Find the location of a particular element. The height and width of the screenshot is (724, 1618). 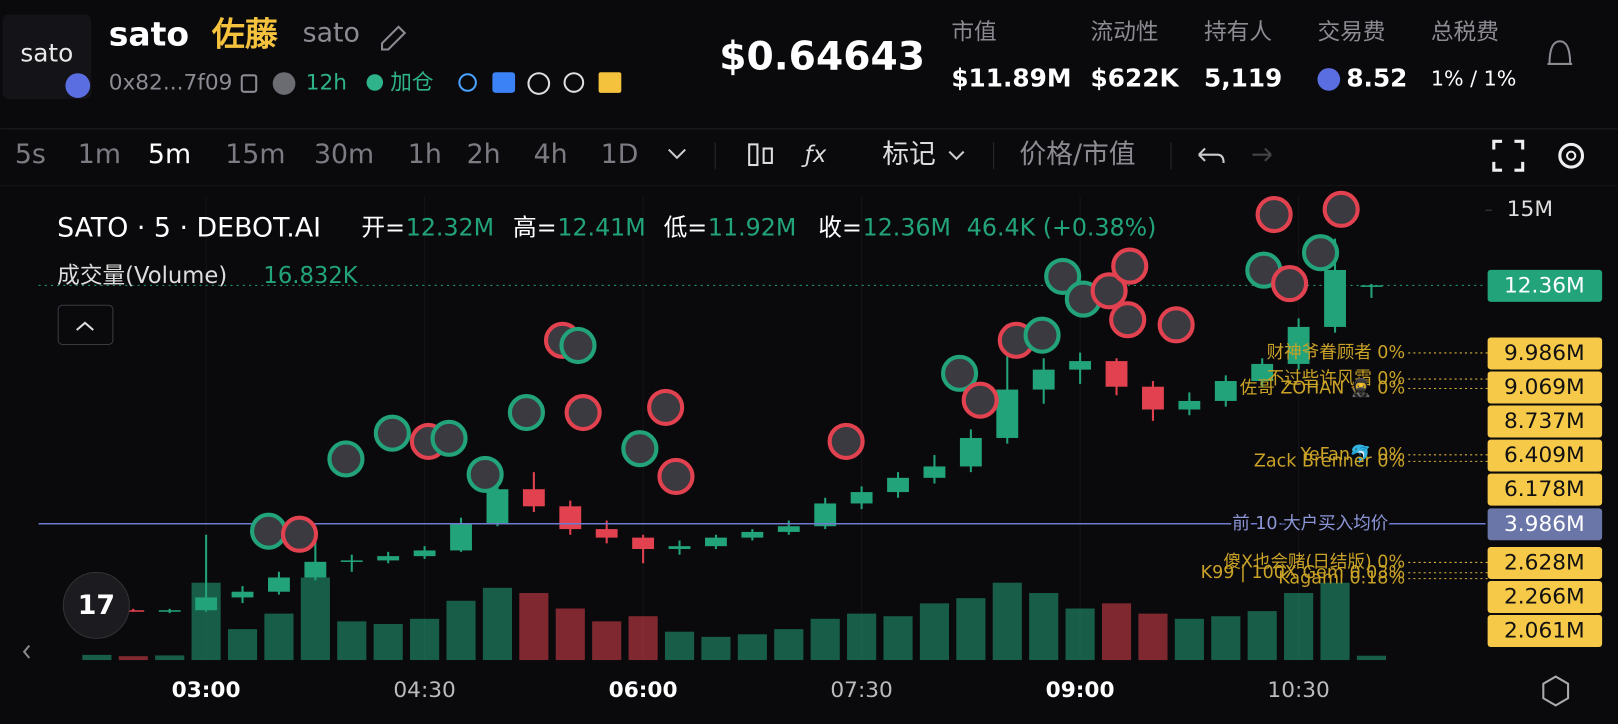

stat-label: 市值 is located at coordinates (973, 33).